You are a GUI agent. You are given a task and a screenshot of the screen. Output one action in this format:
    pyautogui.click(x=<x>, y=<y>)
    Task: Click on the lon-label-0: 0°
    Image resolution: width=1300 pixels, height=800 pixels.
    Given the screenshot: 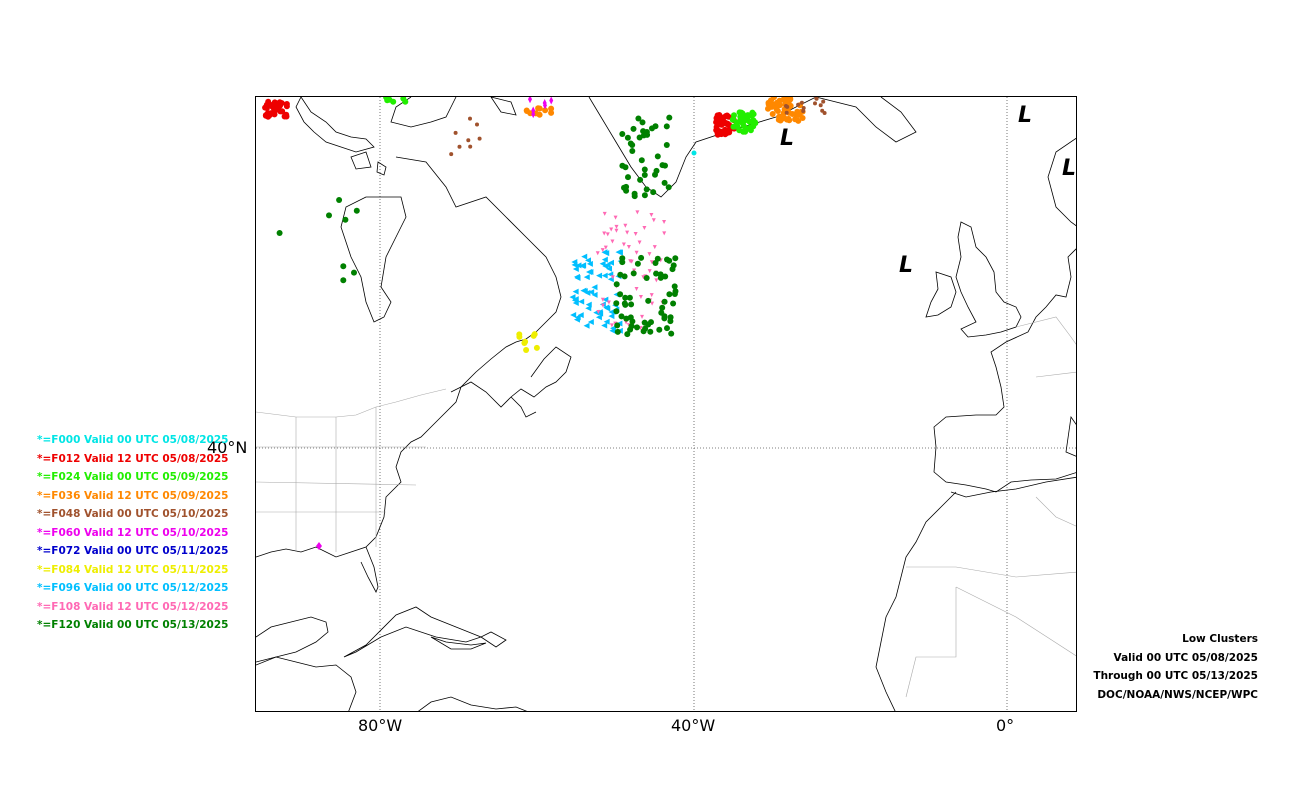 What is the action you would take?
    pyautogui.click(x=1005, y=725)
    